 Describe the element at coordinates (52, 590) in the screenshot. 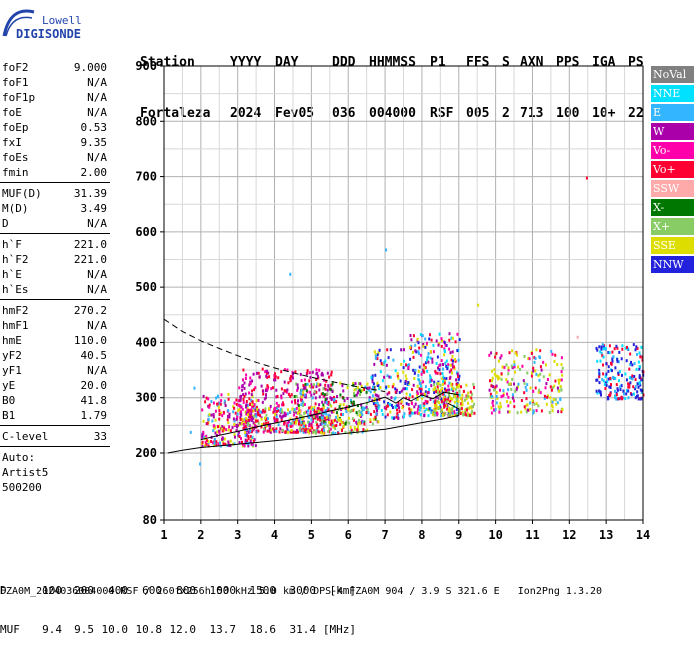

I see `distance-value: 100` at that location.